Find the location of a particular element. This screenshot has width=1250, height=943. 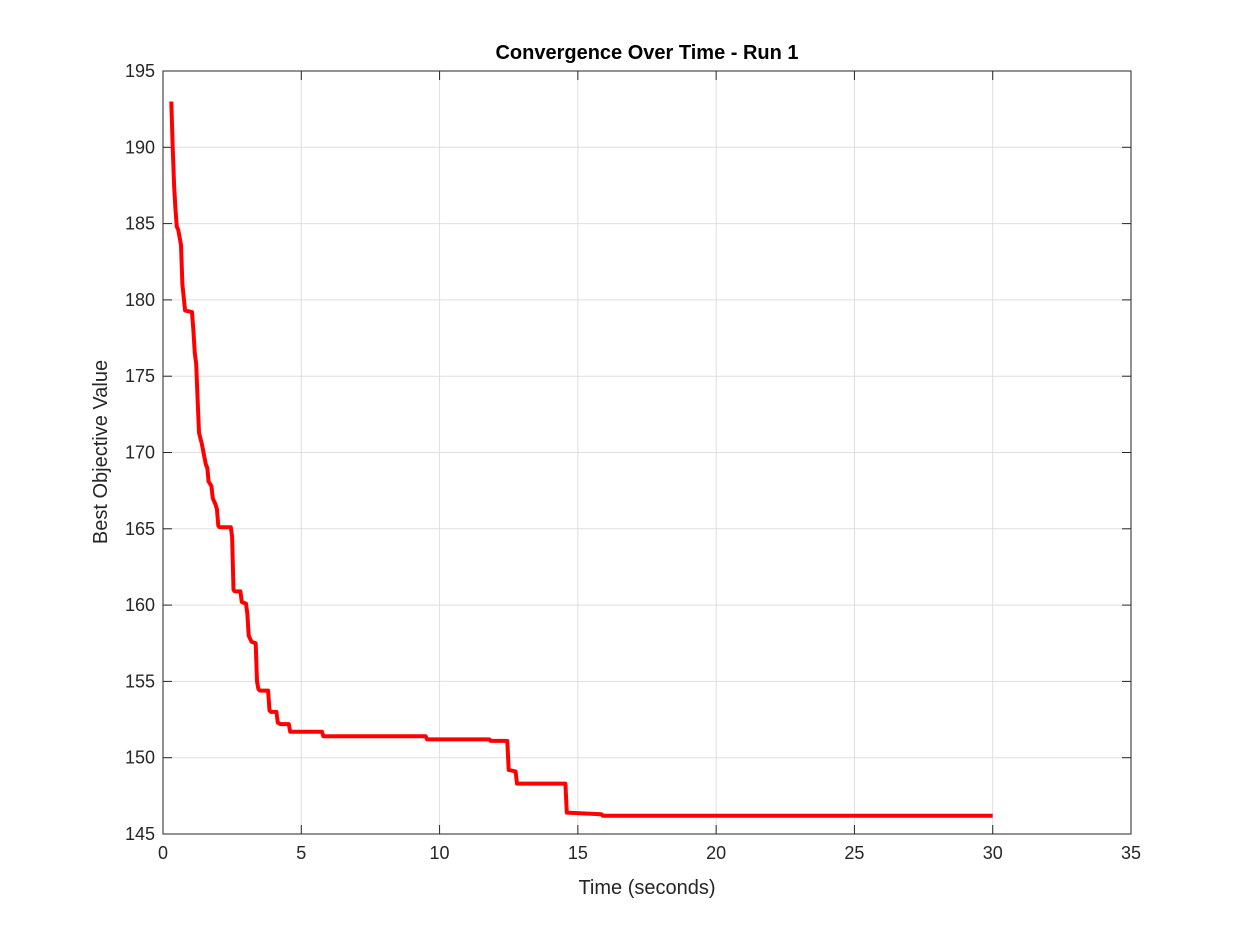

x-tick-label: 25 is located at coordinates (854, 853).